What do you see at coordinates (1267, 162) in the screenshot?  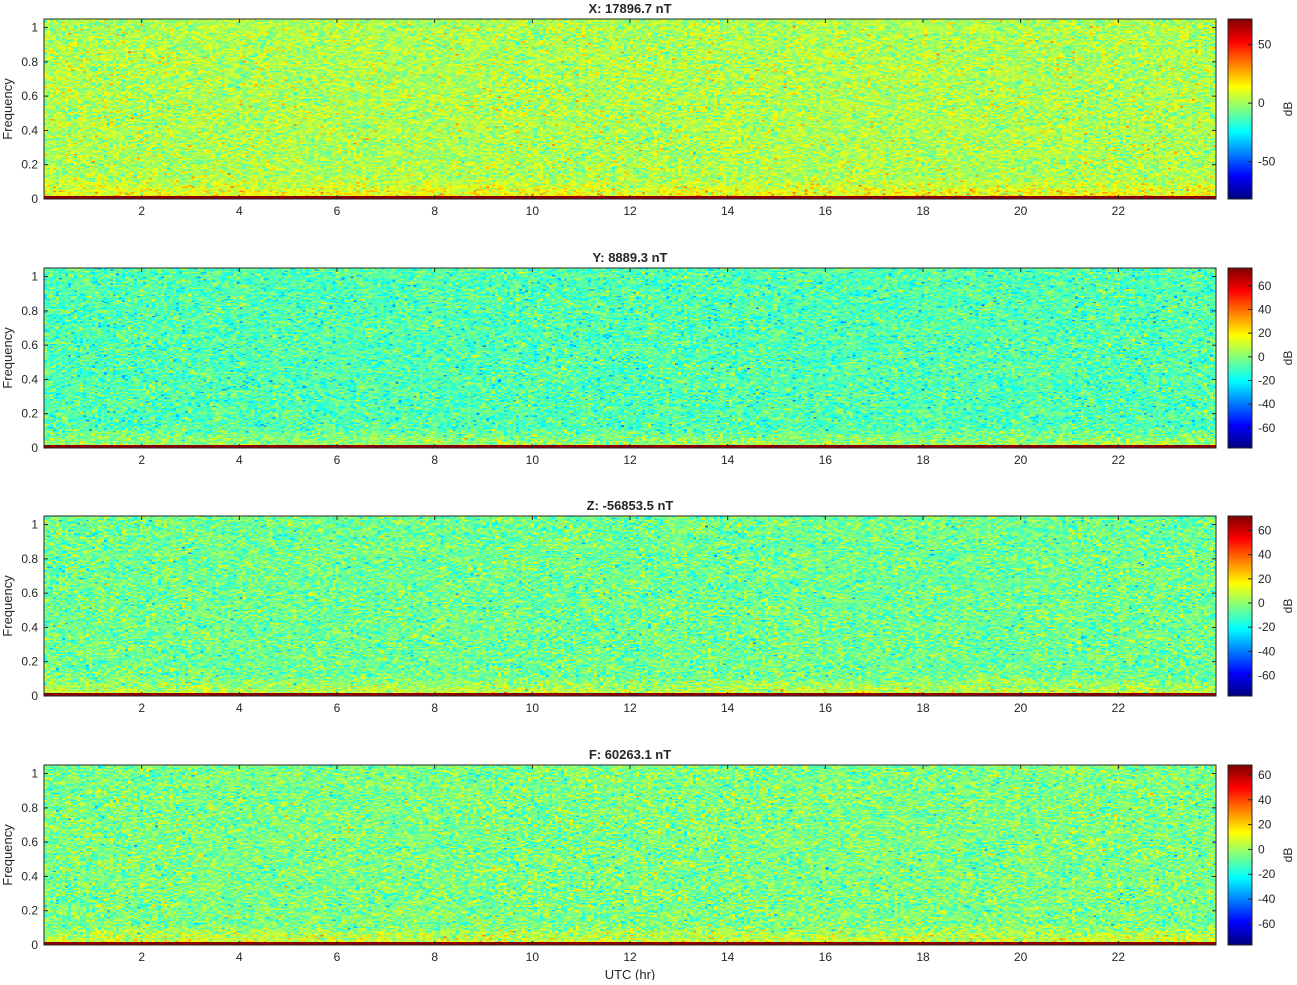 I see `colorbar-tick-label: -50` at bounding box center [1267, 162].